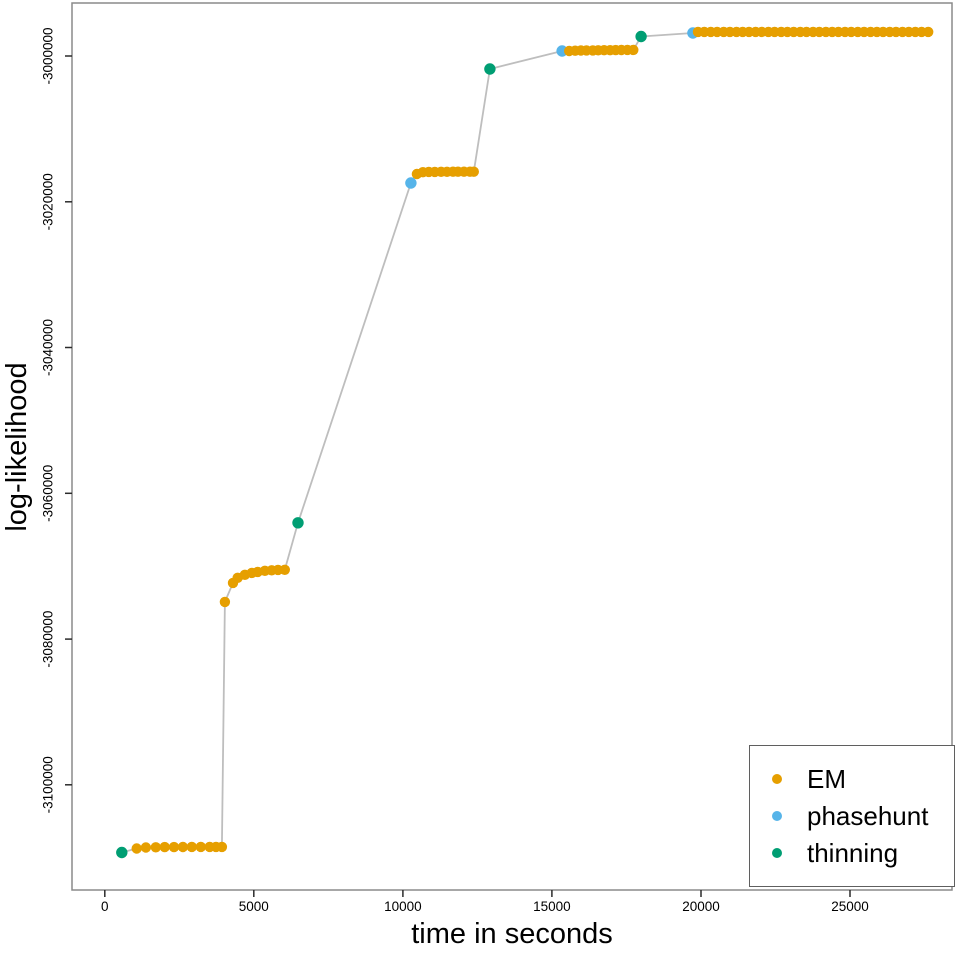 This screenshot has width=960, height=960. Describe the element at coordinates (48, 493) in the screenshot. I see `y-tick-label: -3060000` at that location.